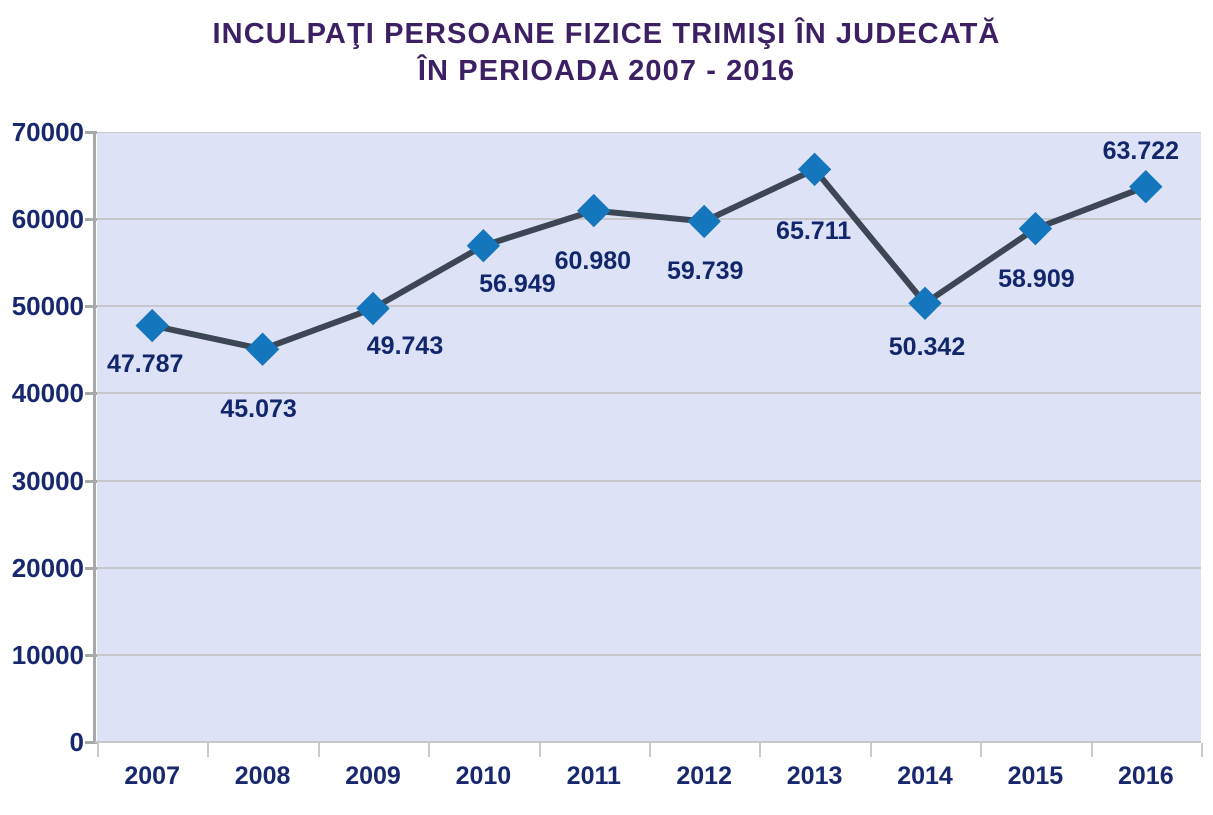 Image resolution: width=1213 pixels, height=815 pixels. I want to click on y-axis-label: 40000, so click(47, 393).